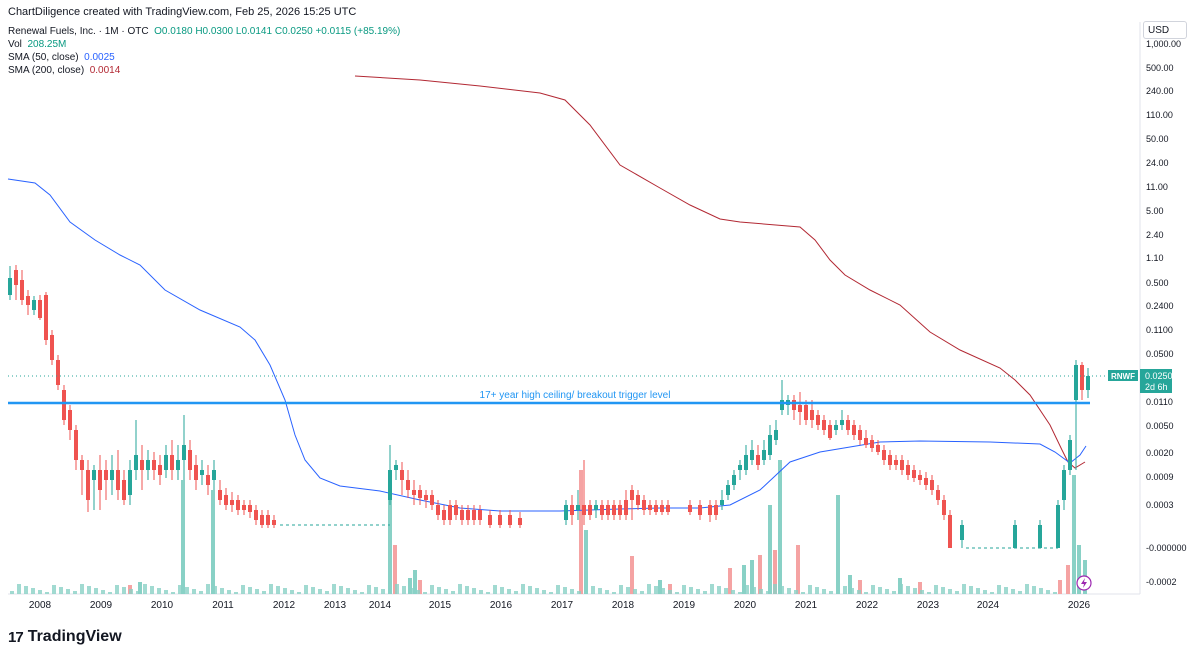  What do you see at coordinates (1155, 211) in the screenshot?
I see `price-tick-label: 5.00` at bounding box center [1155, 211].